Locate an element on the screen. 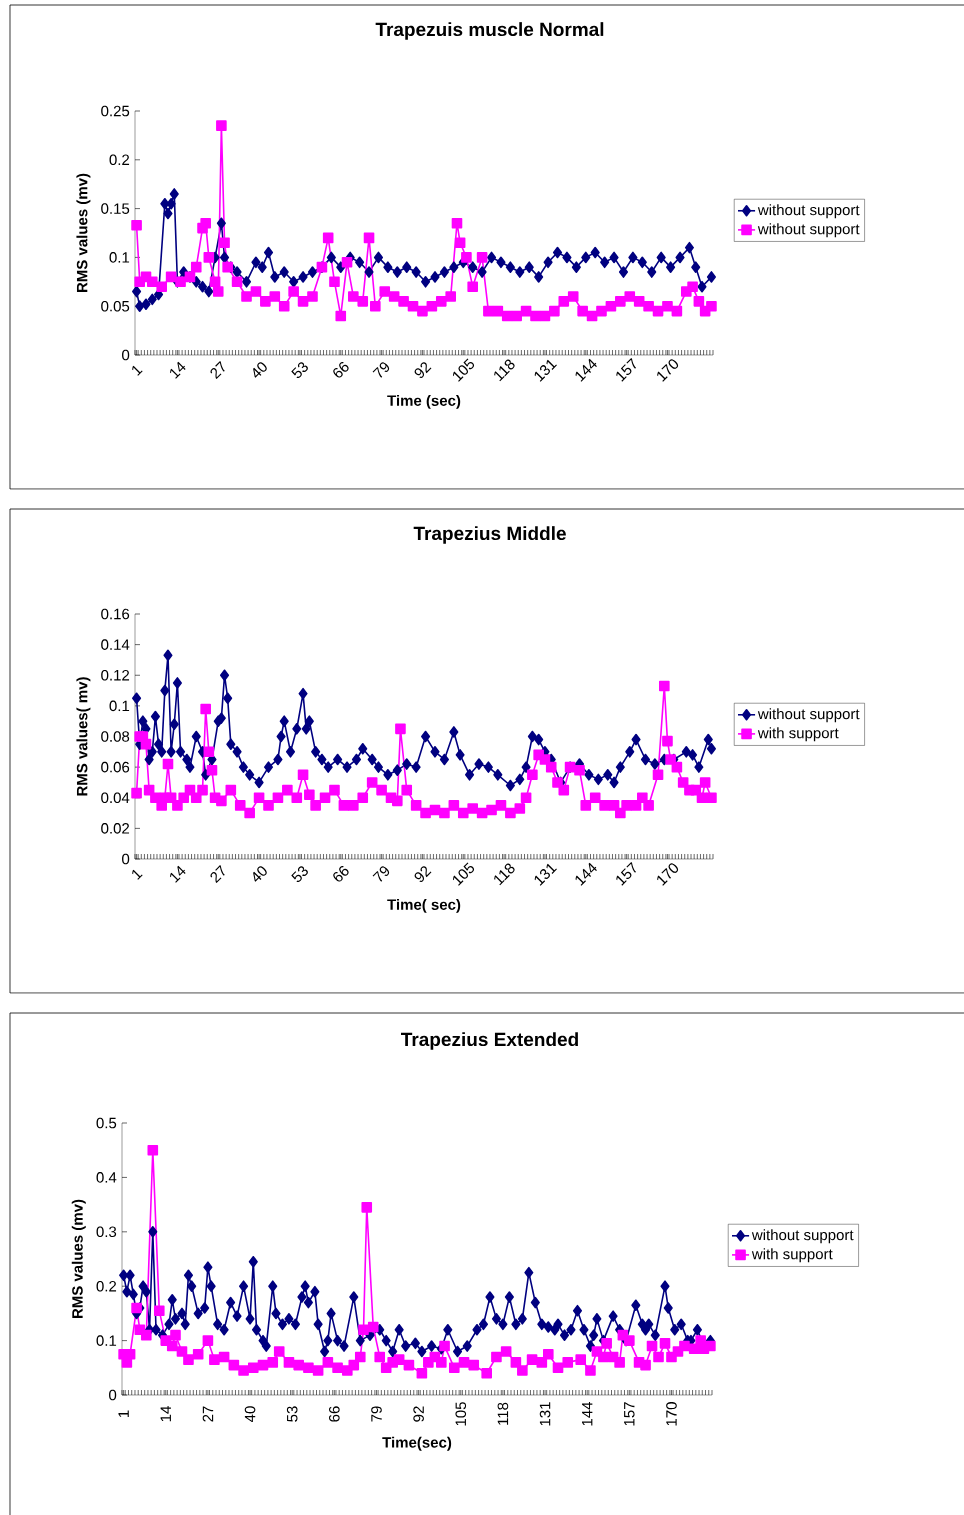 The image size is (964, 1515). y-tick-label: 0.3 is located at coordinates (106, 1232).